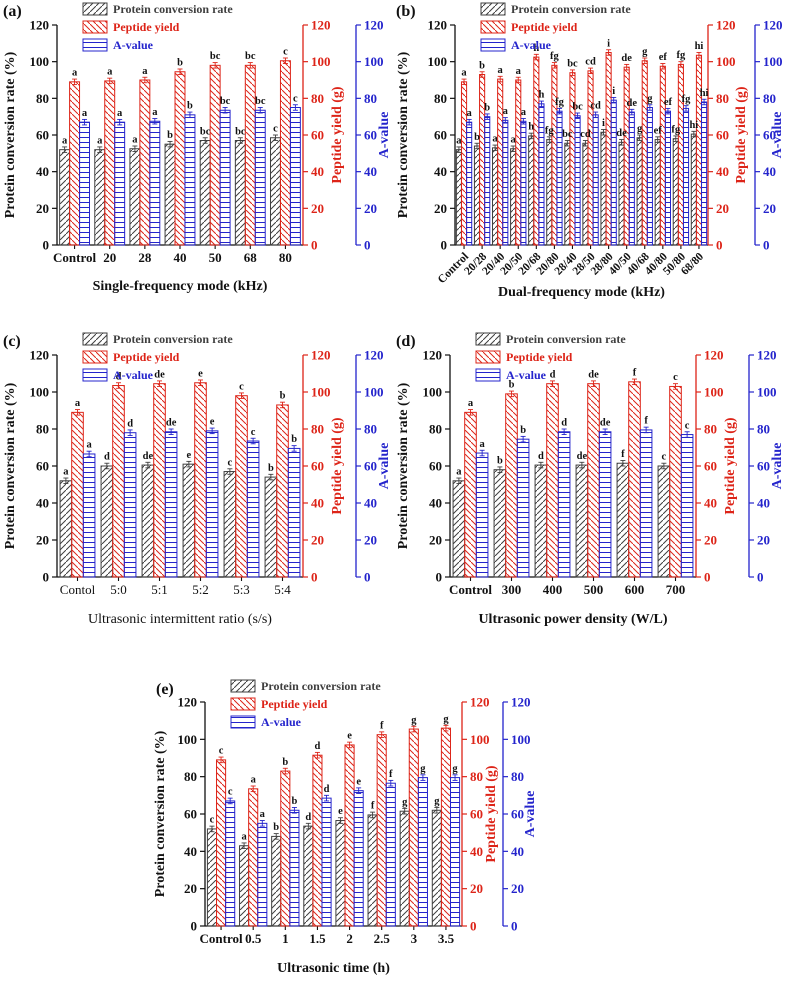  What do you see at coordinates (553, 589) in the screenshot?
I see `svg-text: 400` at bounding box center [553, 589].